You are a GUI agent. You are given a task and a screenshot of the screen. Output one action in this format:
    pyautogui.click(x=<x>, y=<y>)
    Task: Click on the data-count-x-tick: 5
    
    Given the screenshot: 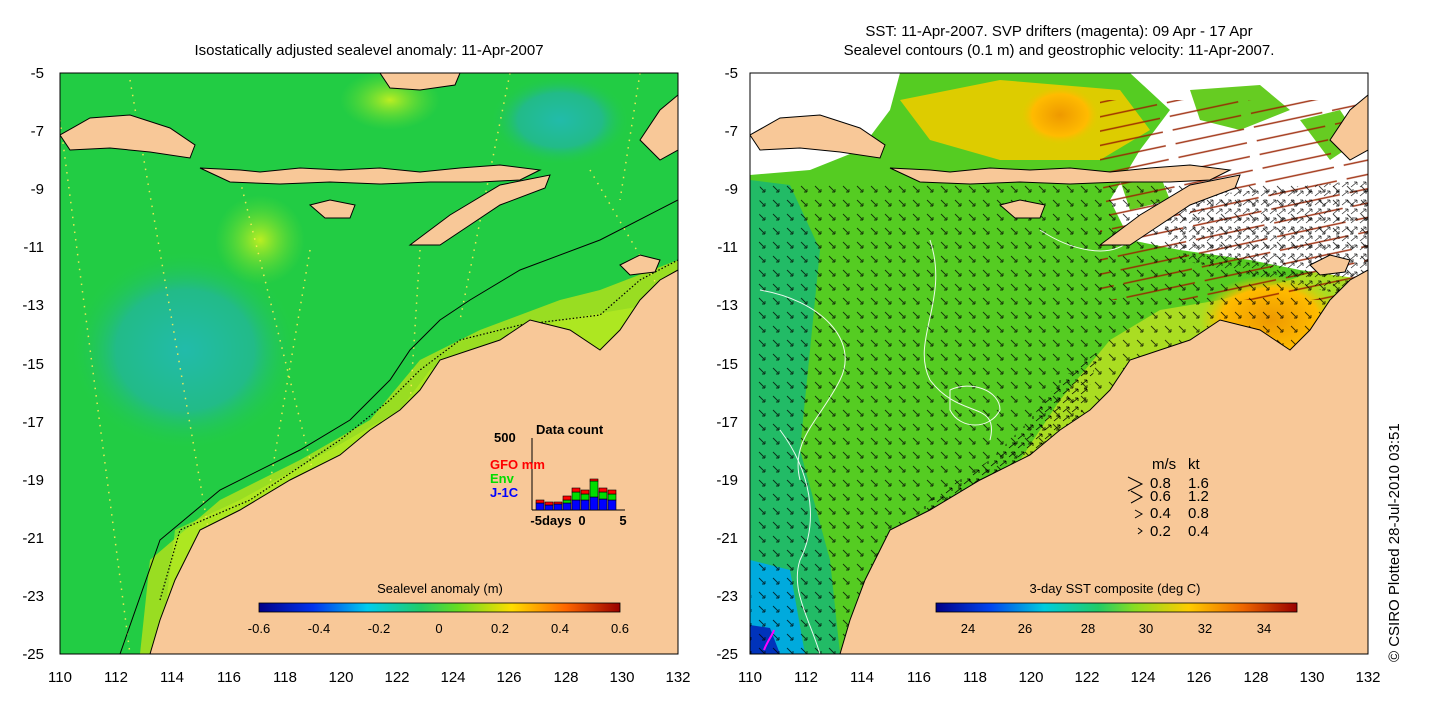 What is the action you would take?
    pyautogui.click(x=622, y=520)
    